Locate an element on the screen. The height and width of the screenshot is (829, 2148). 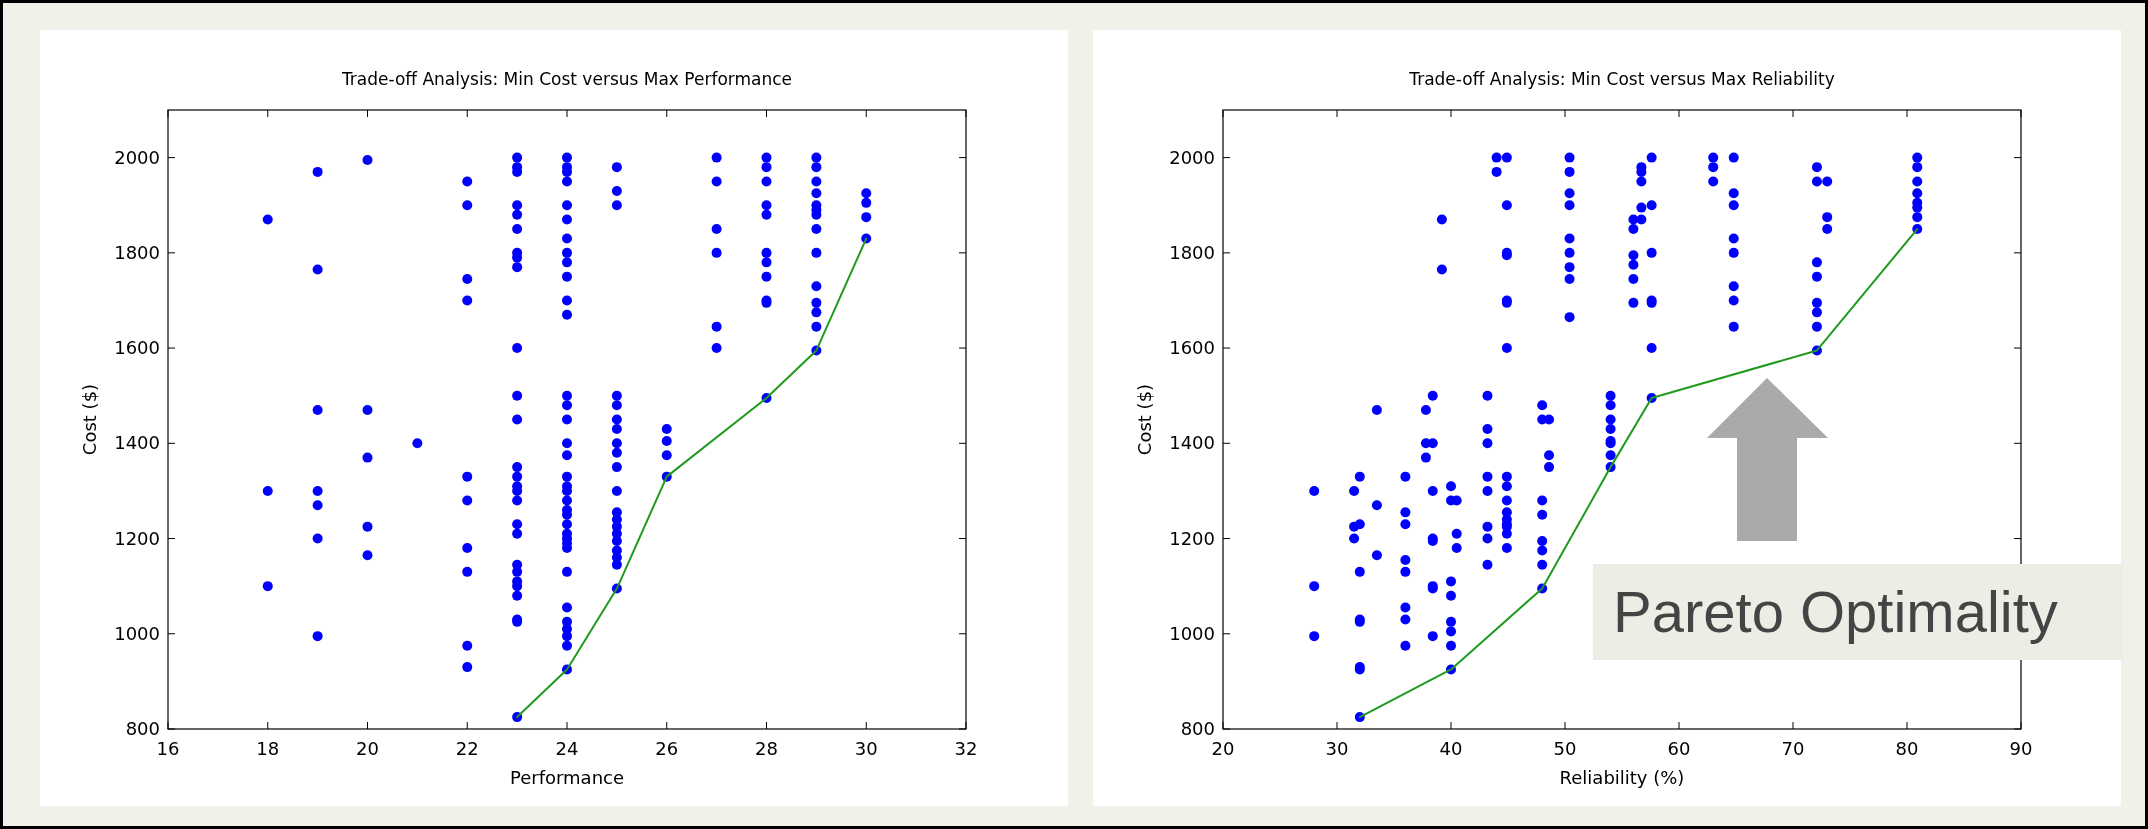
x-tick-label: 28 is located at coordinates (766, 748).